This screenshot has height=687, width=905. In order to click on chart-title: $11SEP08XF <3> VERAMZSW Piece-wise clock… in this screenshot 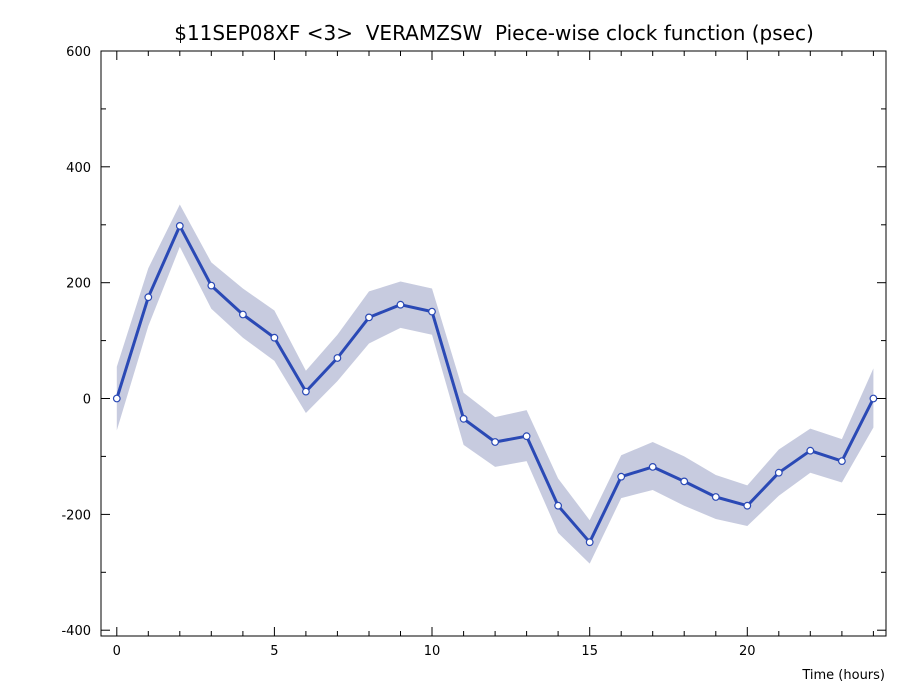, I will do `click(494, 33)`.